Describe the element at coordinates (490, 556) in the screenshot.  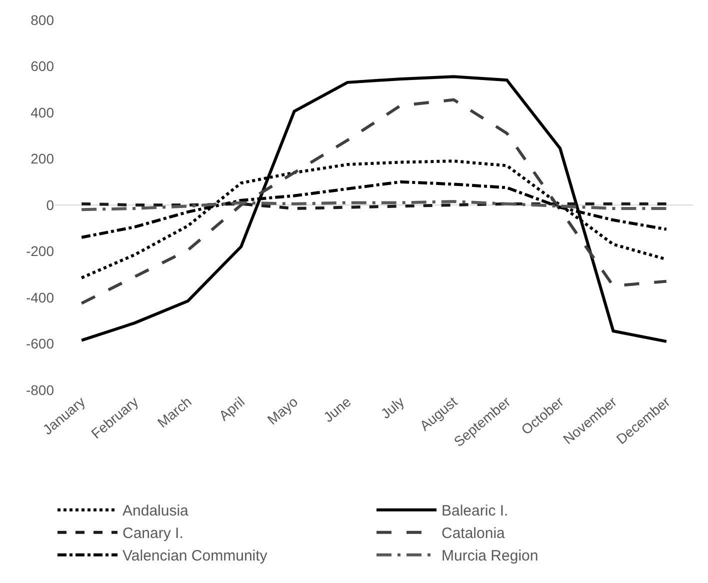
I see `legend-label: Murcia Region` at that location.